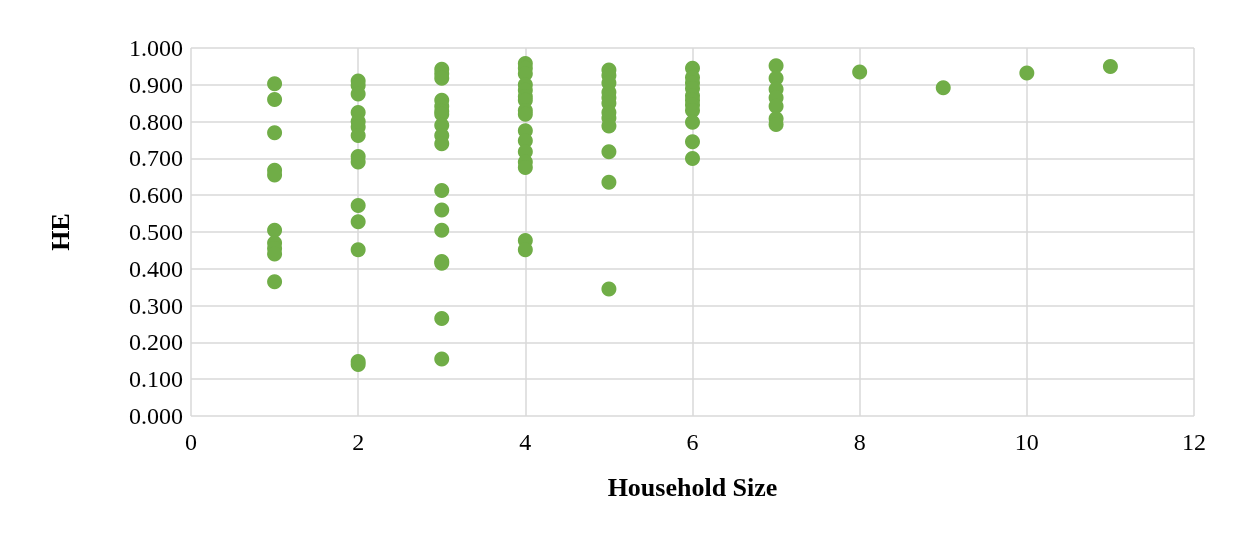 The width and height of the screenshot is (1244, 552). I want to click on y-tick-label: 0.200, so click(156, 342).